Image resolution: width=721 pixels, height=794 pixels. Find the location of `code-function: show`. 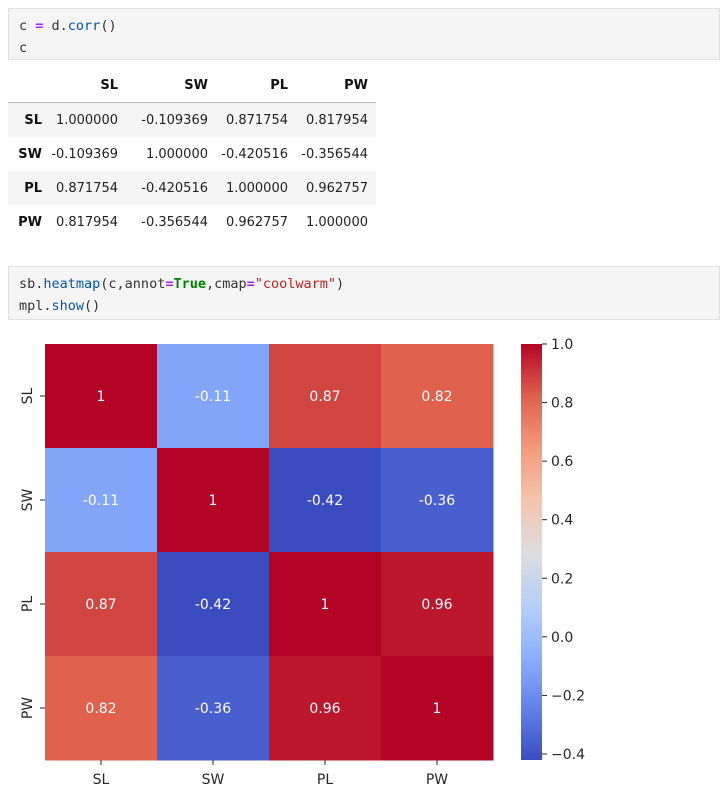

code-function: show is located at coordinates (68, 306).